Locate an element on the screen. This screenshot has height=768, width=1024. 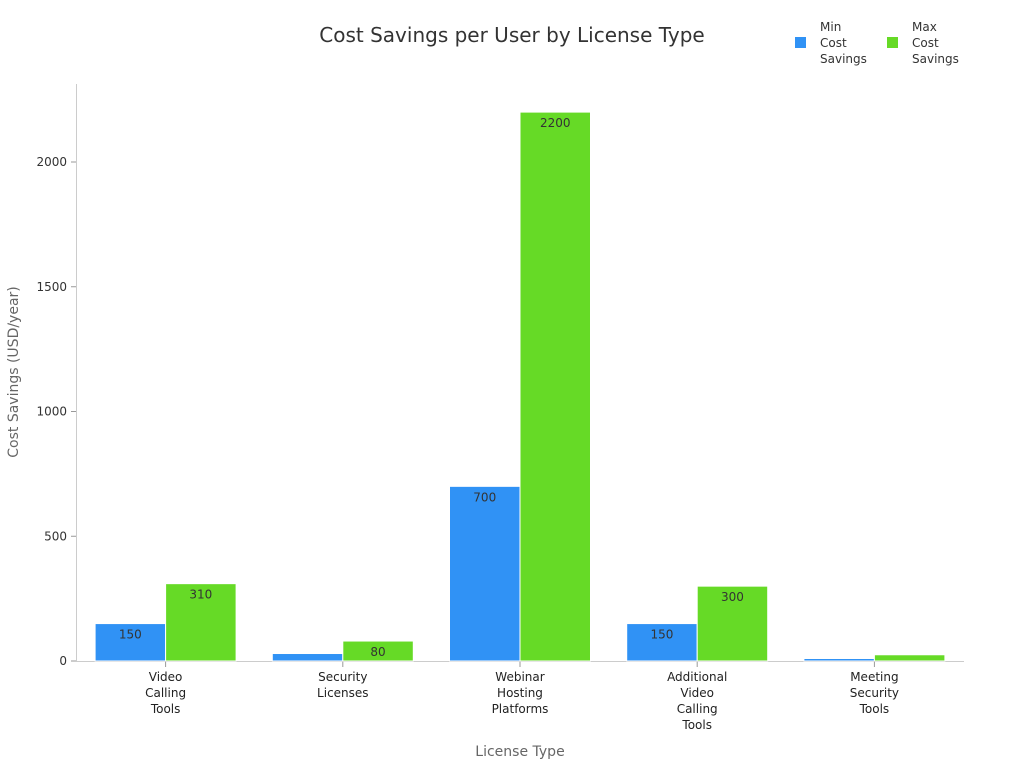
legend-label: Min is located at coordinates (830, 27).